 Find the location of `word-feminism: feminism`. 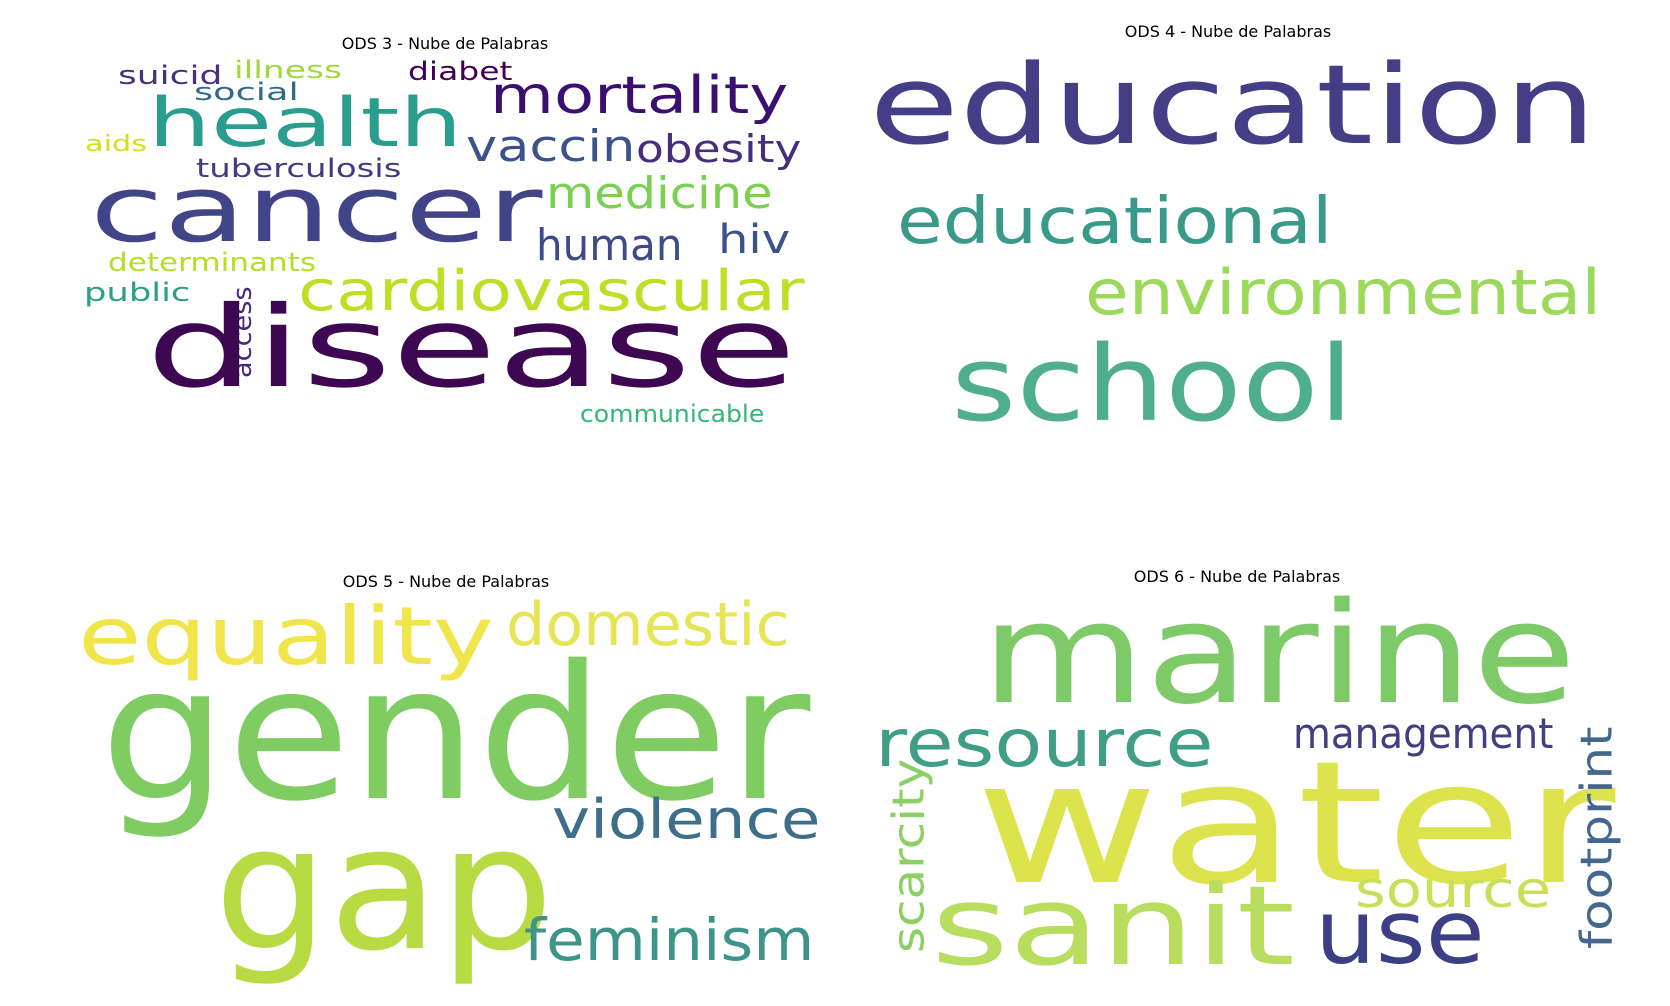

word-feminism: feminism is located at coordinates (669, 940).